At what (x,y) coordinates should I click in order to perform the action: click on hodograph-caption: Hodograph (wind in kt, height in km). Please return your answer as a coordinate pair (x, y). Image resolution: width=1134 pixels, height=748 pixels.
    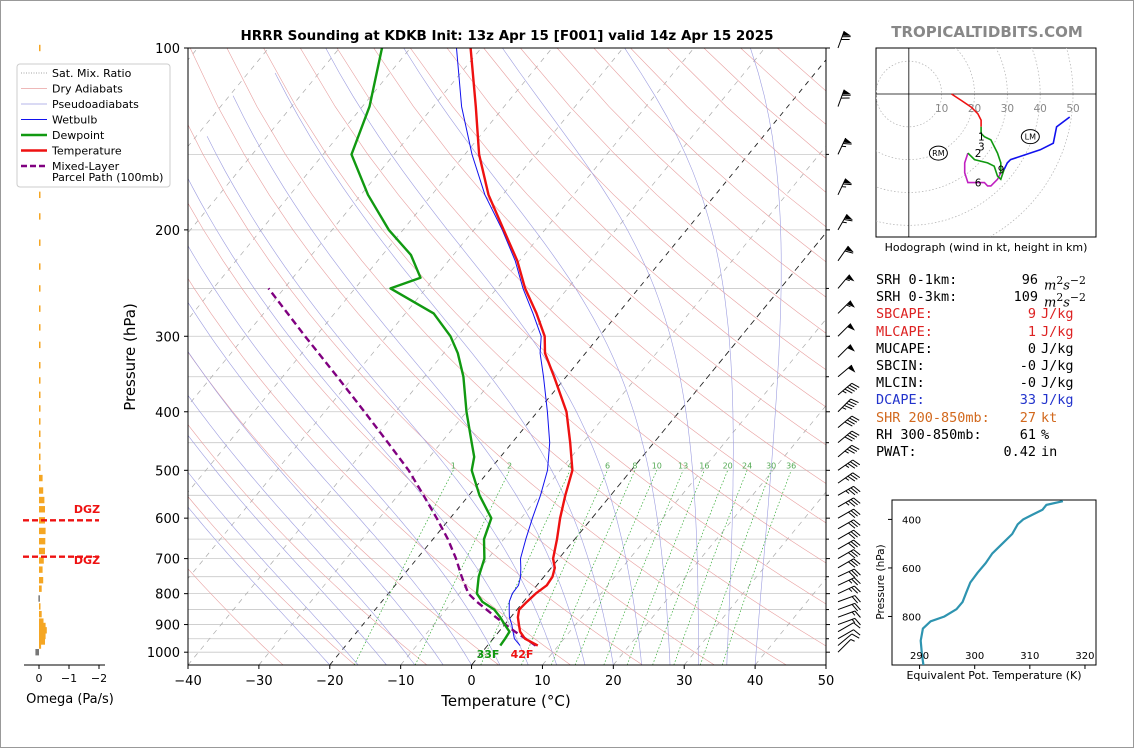
    Looking at the image, I should click on (986, 247).